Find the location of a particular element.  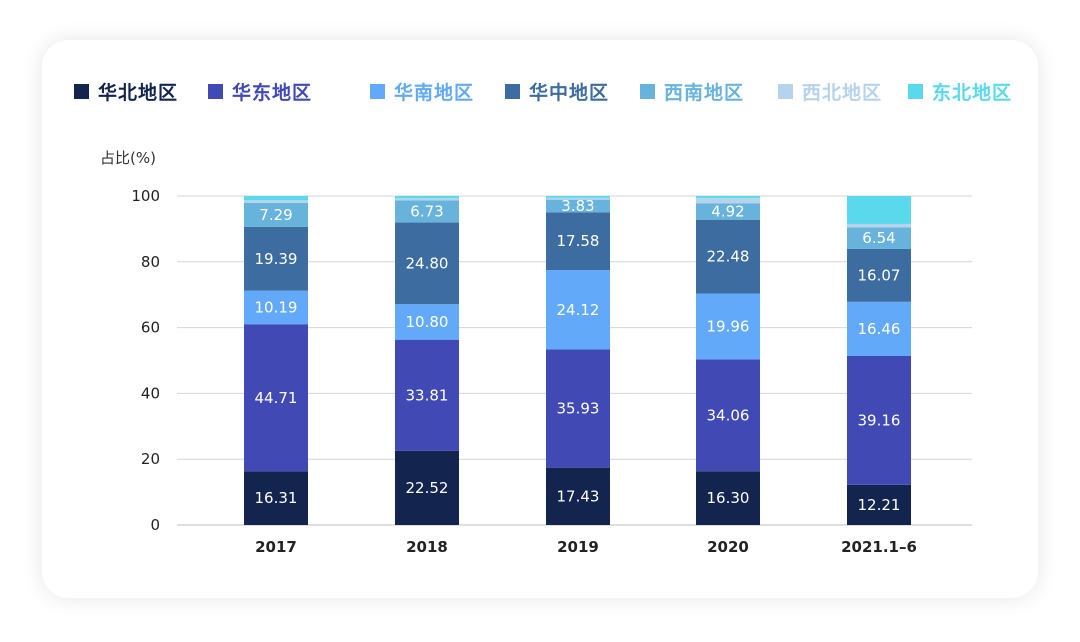

legend-item: 华中地区 is located at coordinates (557, 91).